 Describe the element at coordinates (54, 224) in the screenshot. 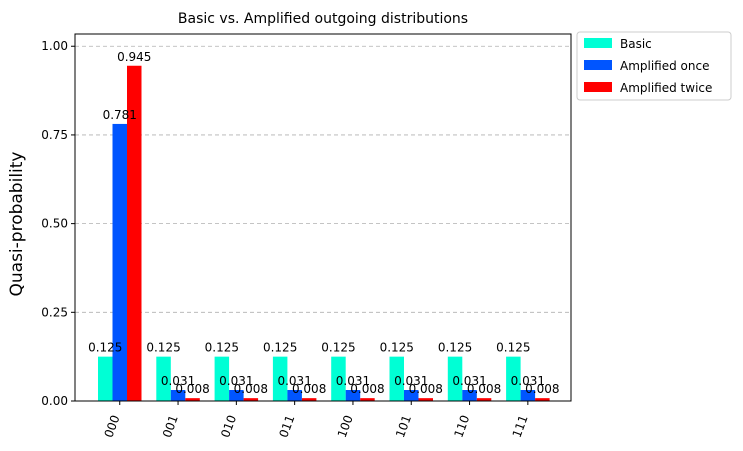

I see `y-tick-label: 0.50` at that location.